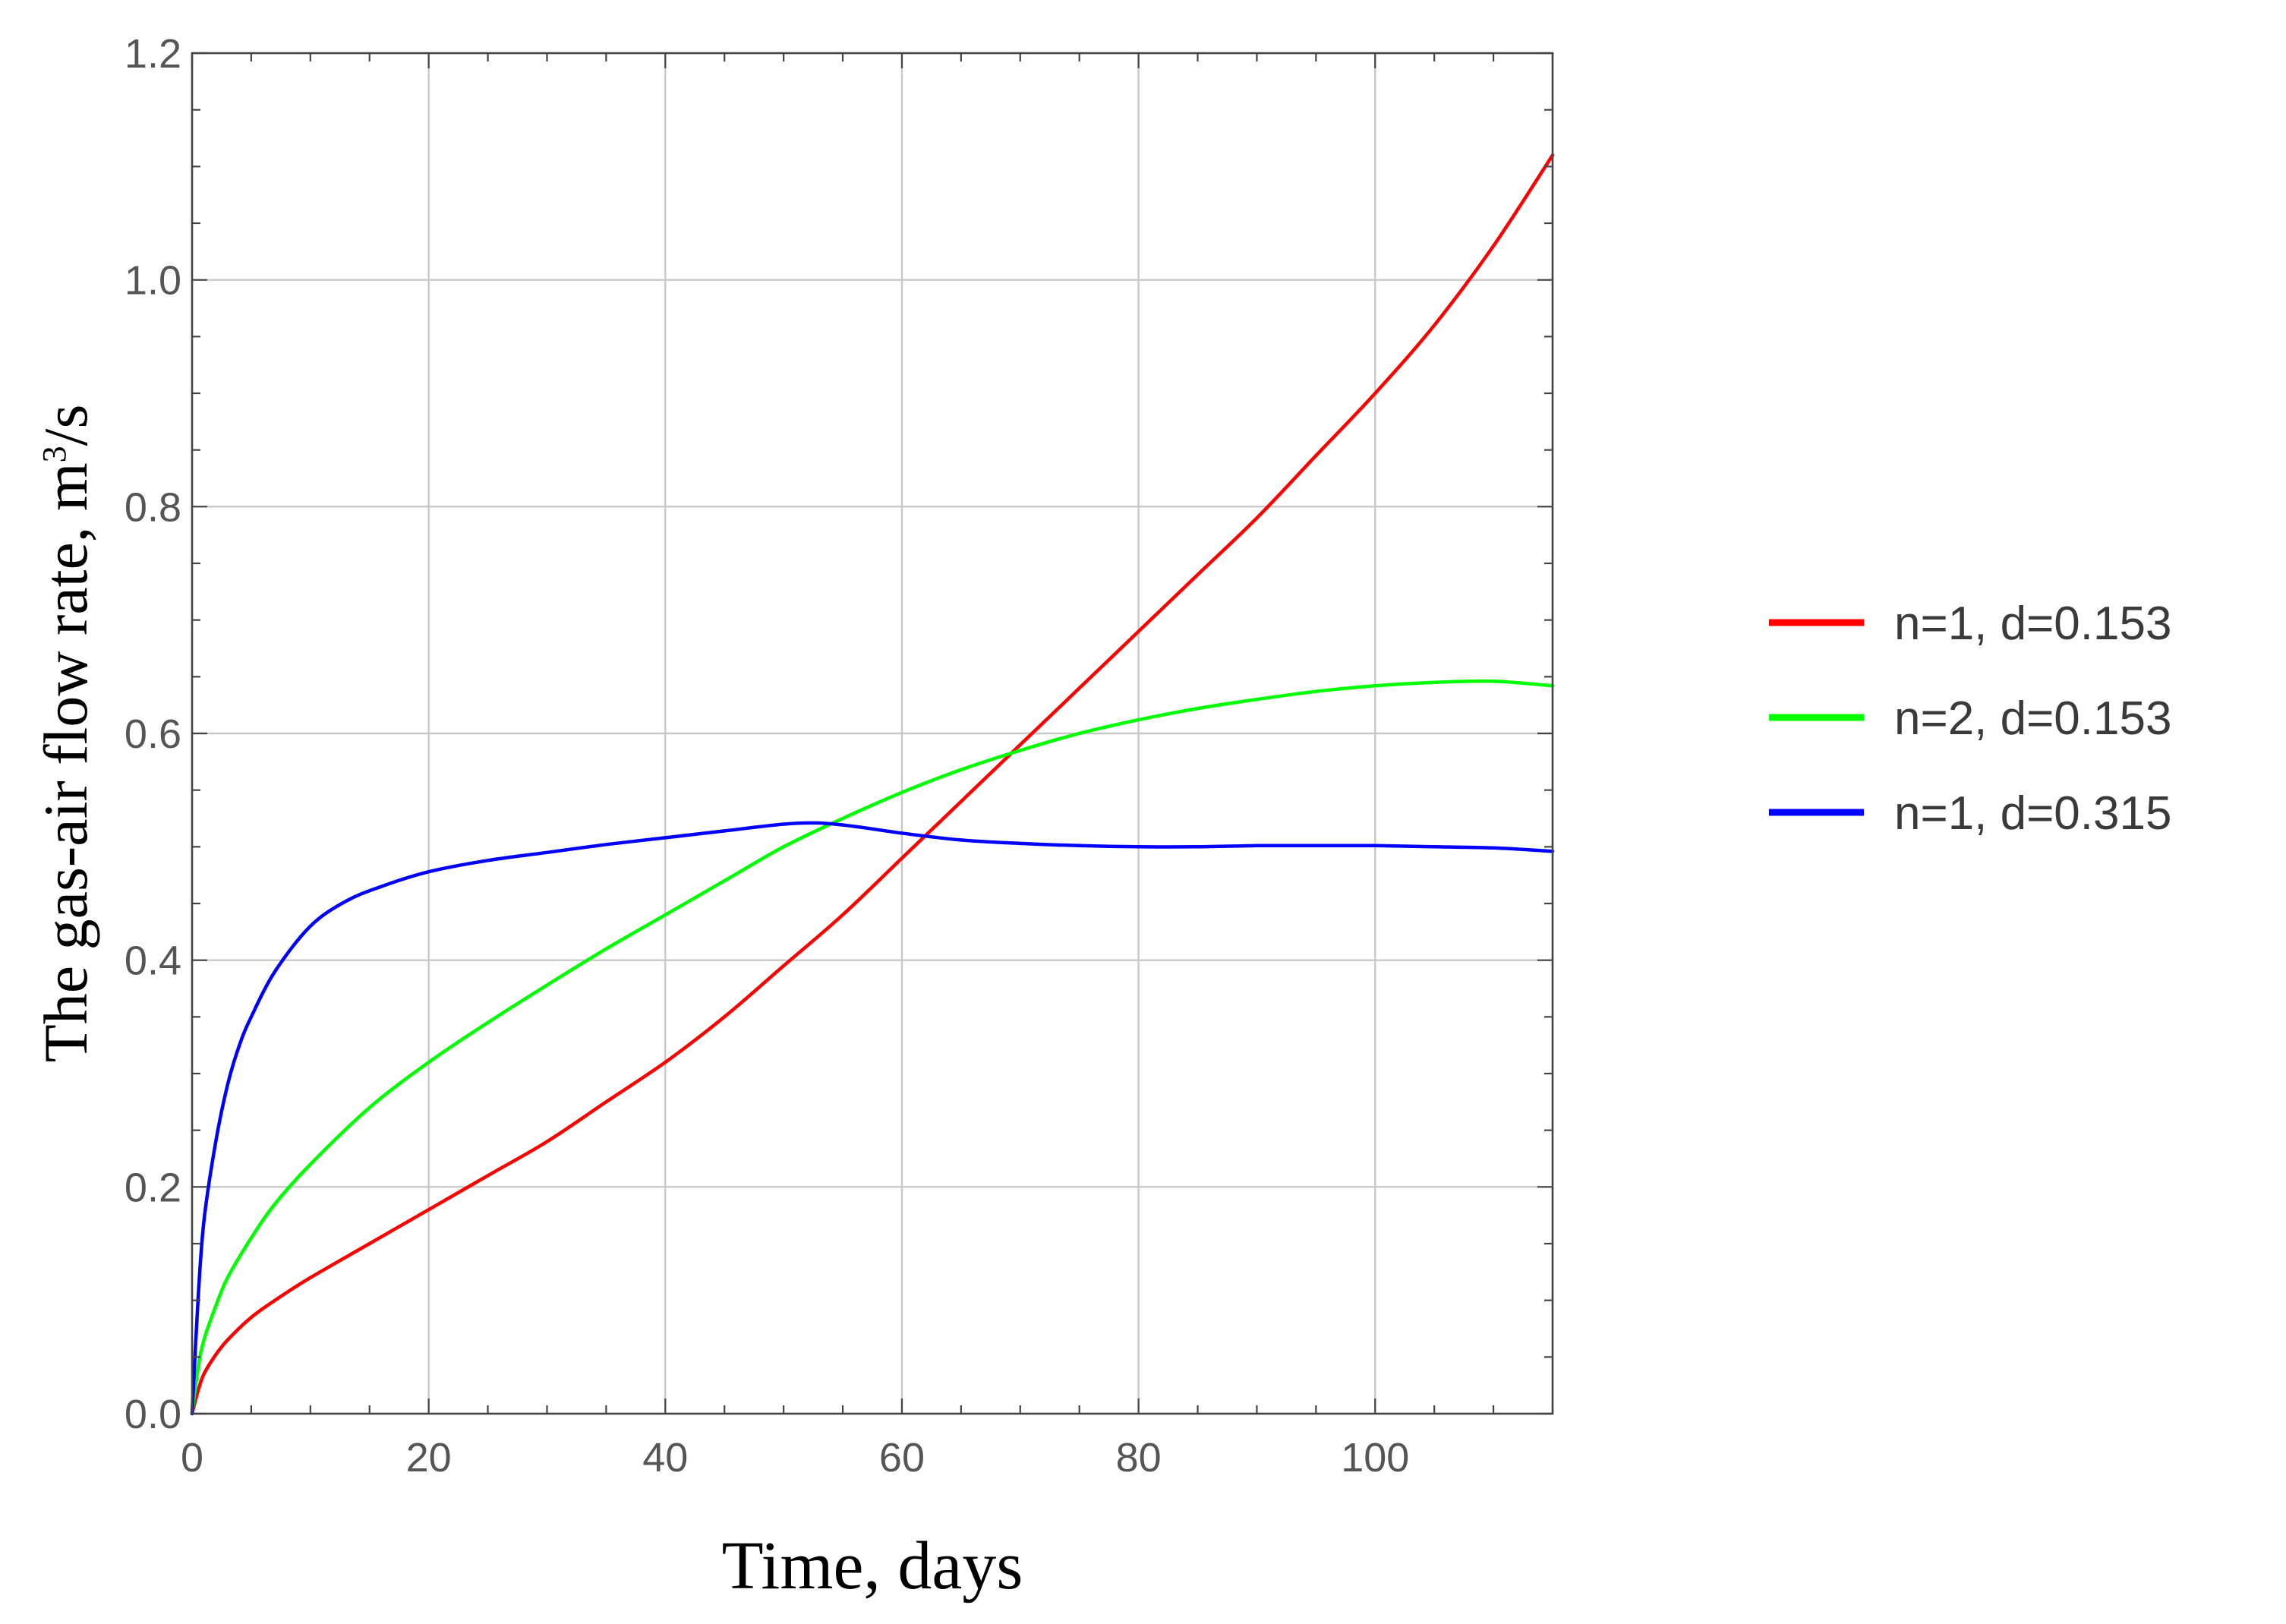 The width and height of the screenshot is (2286, 1624). What do you see at coordinates (153, 1187) in the screenshot?
I see `y-tick-label: 0.2` at bounding box center [153, 1187].